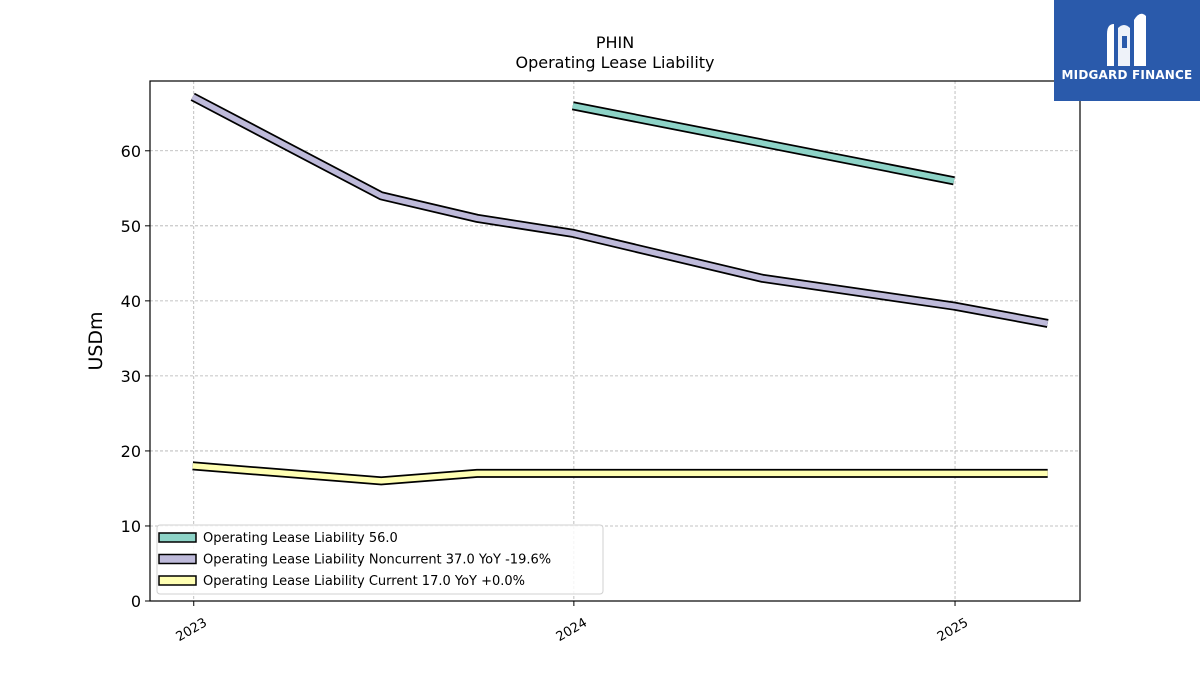 This screenshot has height=675, width=1200. What do you see at coordinates (131, 526) in the screenshot?
I see `y-tick-label: 10` at bounding box center [131, 526].